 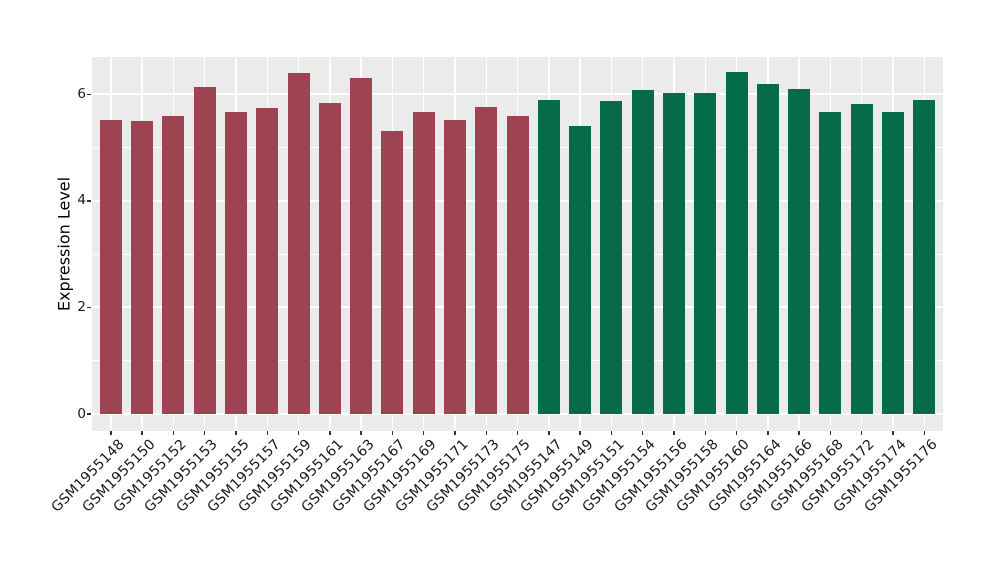 I want to click on y-tick-label: 6, so click(x=81, y=93).